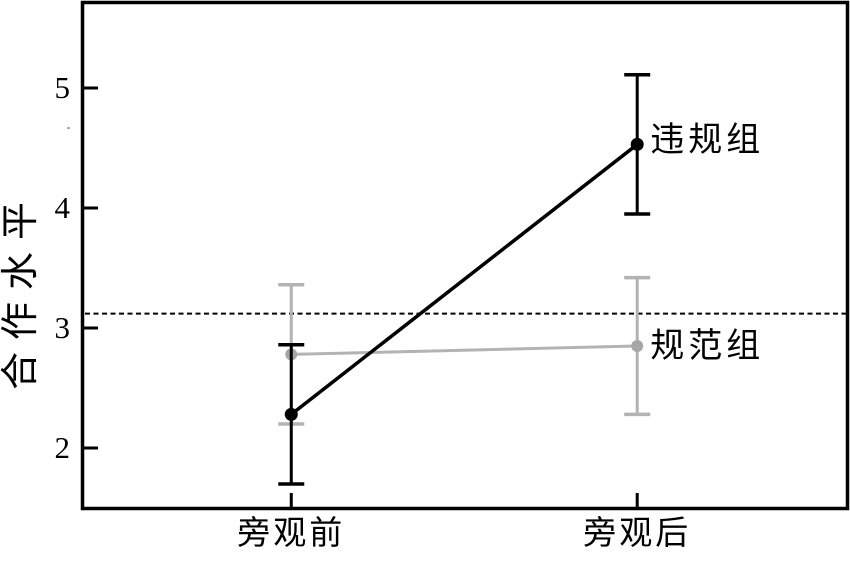 Image resolution: width=850 pixels, height=563 pixels. Describe the element at coordinates (62, 207) in the screenshot. I see `y-tick-label-4: 4` at that location.